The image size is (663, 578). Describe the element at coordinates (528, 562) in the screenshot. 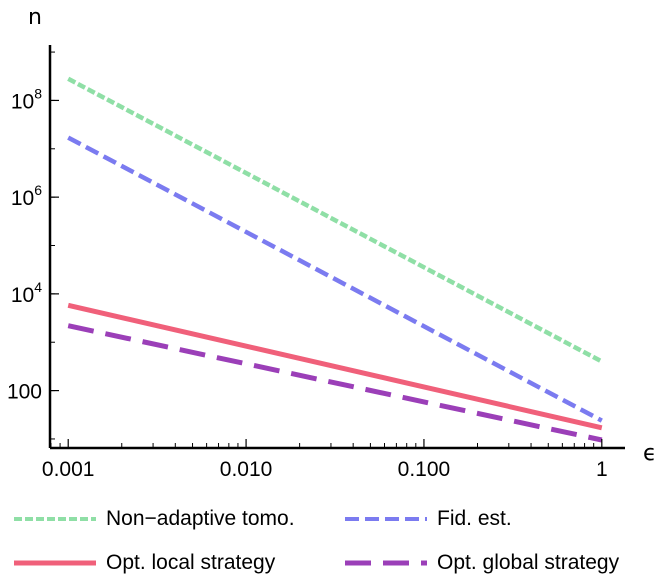

I see `legend-label: Opt. global strategy` at that location.